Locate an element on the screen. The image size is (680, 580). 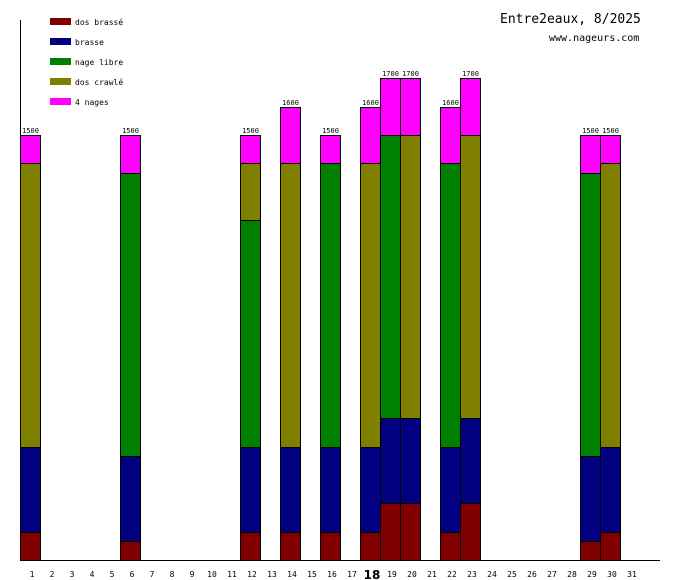
bar-segment-day-6-brasse is located at coordinates (130, 499).